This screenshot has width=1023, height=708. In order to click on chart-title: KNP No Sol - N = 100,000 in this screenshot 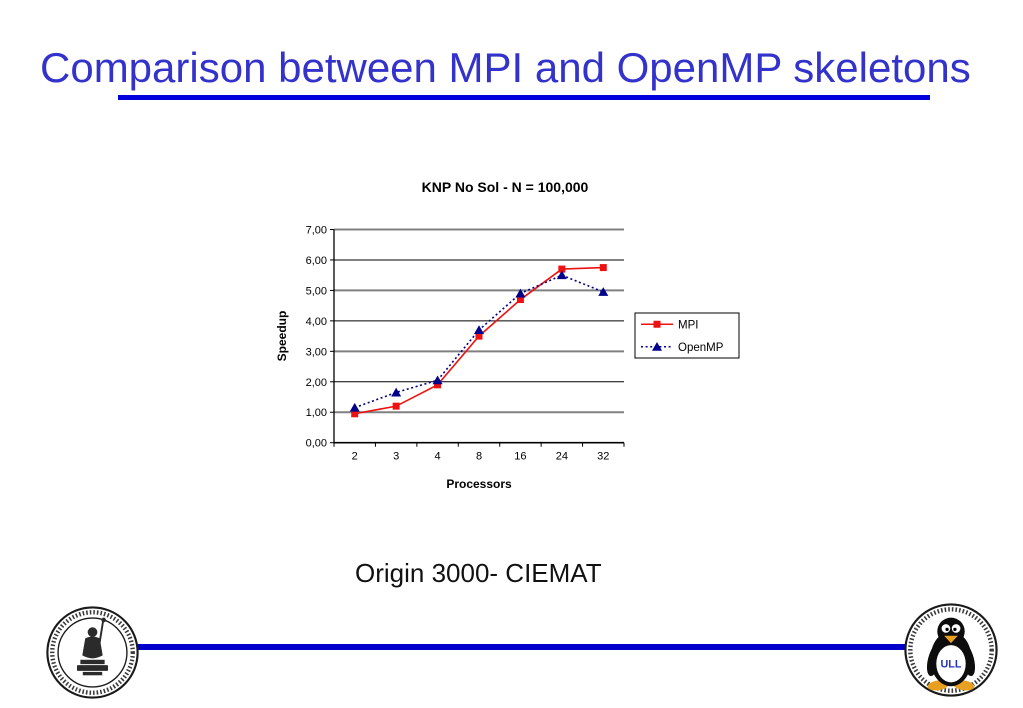, I will do `click(505, 187)`.